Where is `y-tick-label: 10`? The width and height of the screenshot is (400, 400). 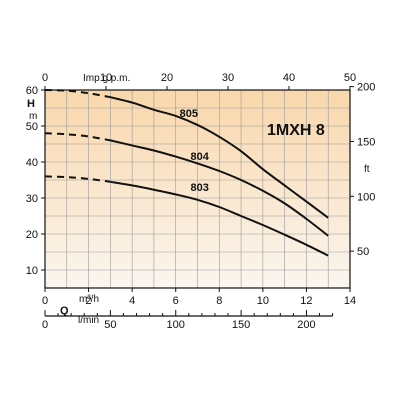 y-tick-label: 10 is located at coordinates (32, 271).